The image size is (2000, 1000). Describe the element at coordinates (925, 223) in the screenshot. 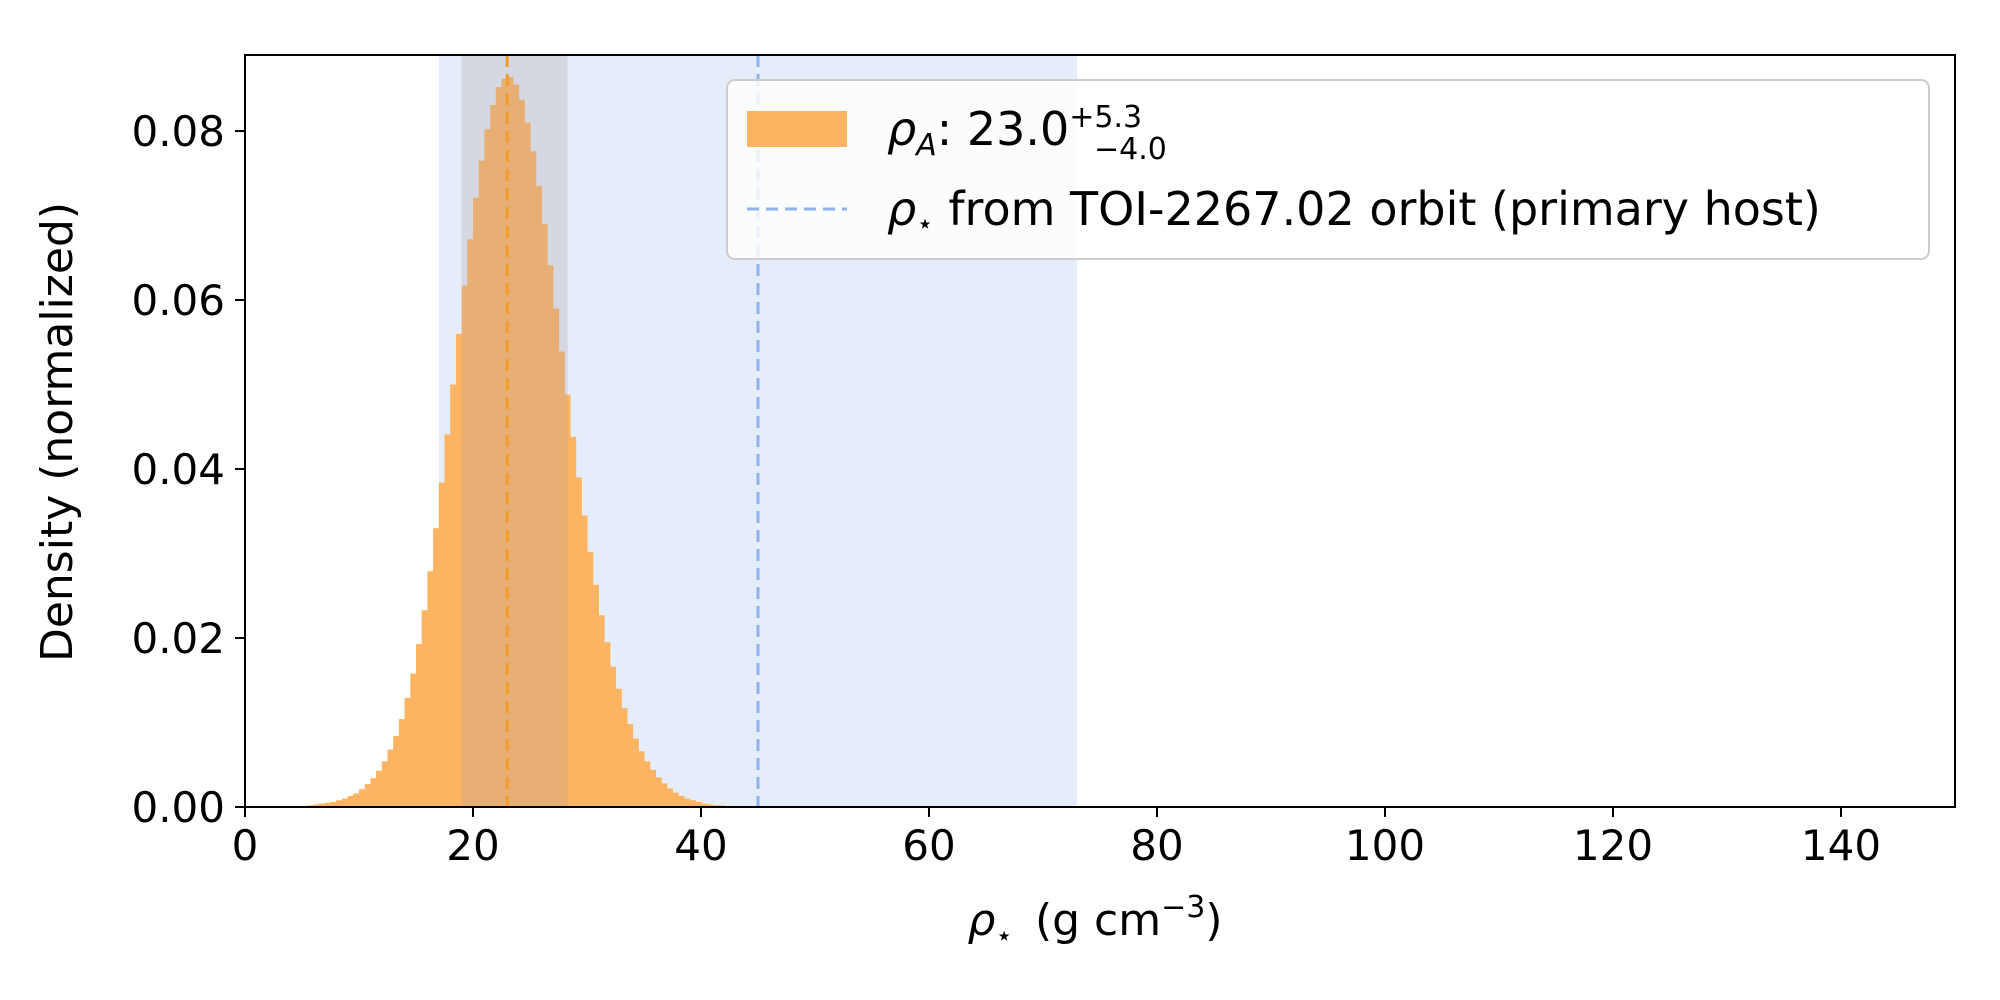

I see `legend-dashed-line-subscript: ⋆` at that location.